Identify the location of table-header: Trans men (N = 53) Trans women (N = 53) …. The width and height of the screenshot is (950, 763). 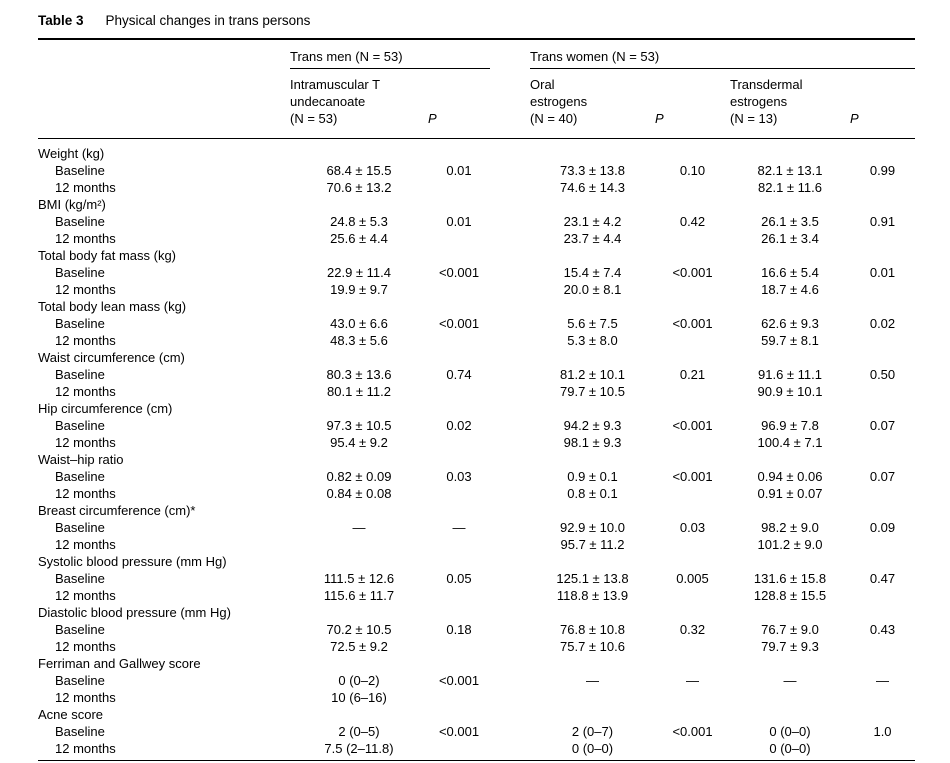
(477, 89).